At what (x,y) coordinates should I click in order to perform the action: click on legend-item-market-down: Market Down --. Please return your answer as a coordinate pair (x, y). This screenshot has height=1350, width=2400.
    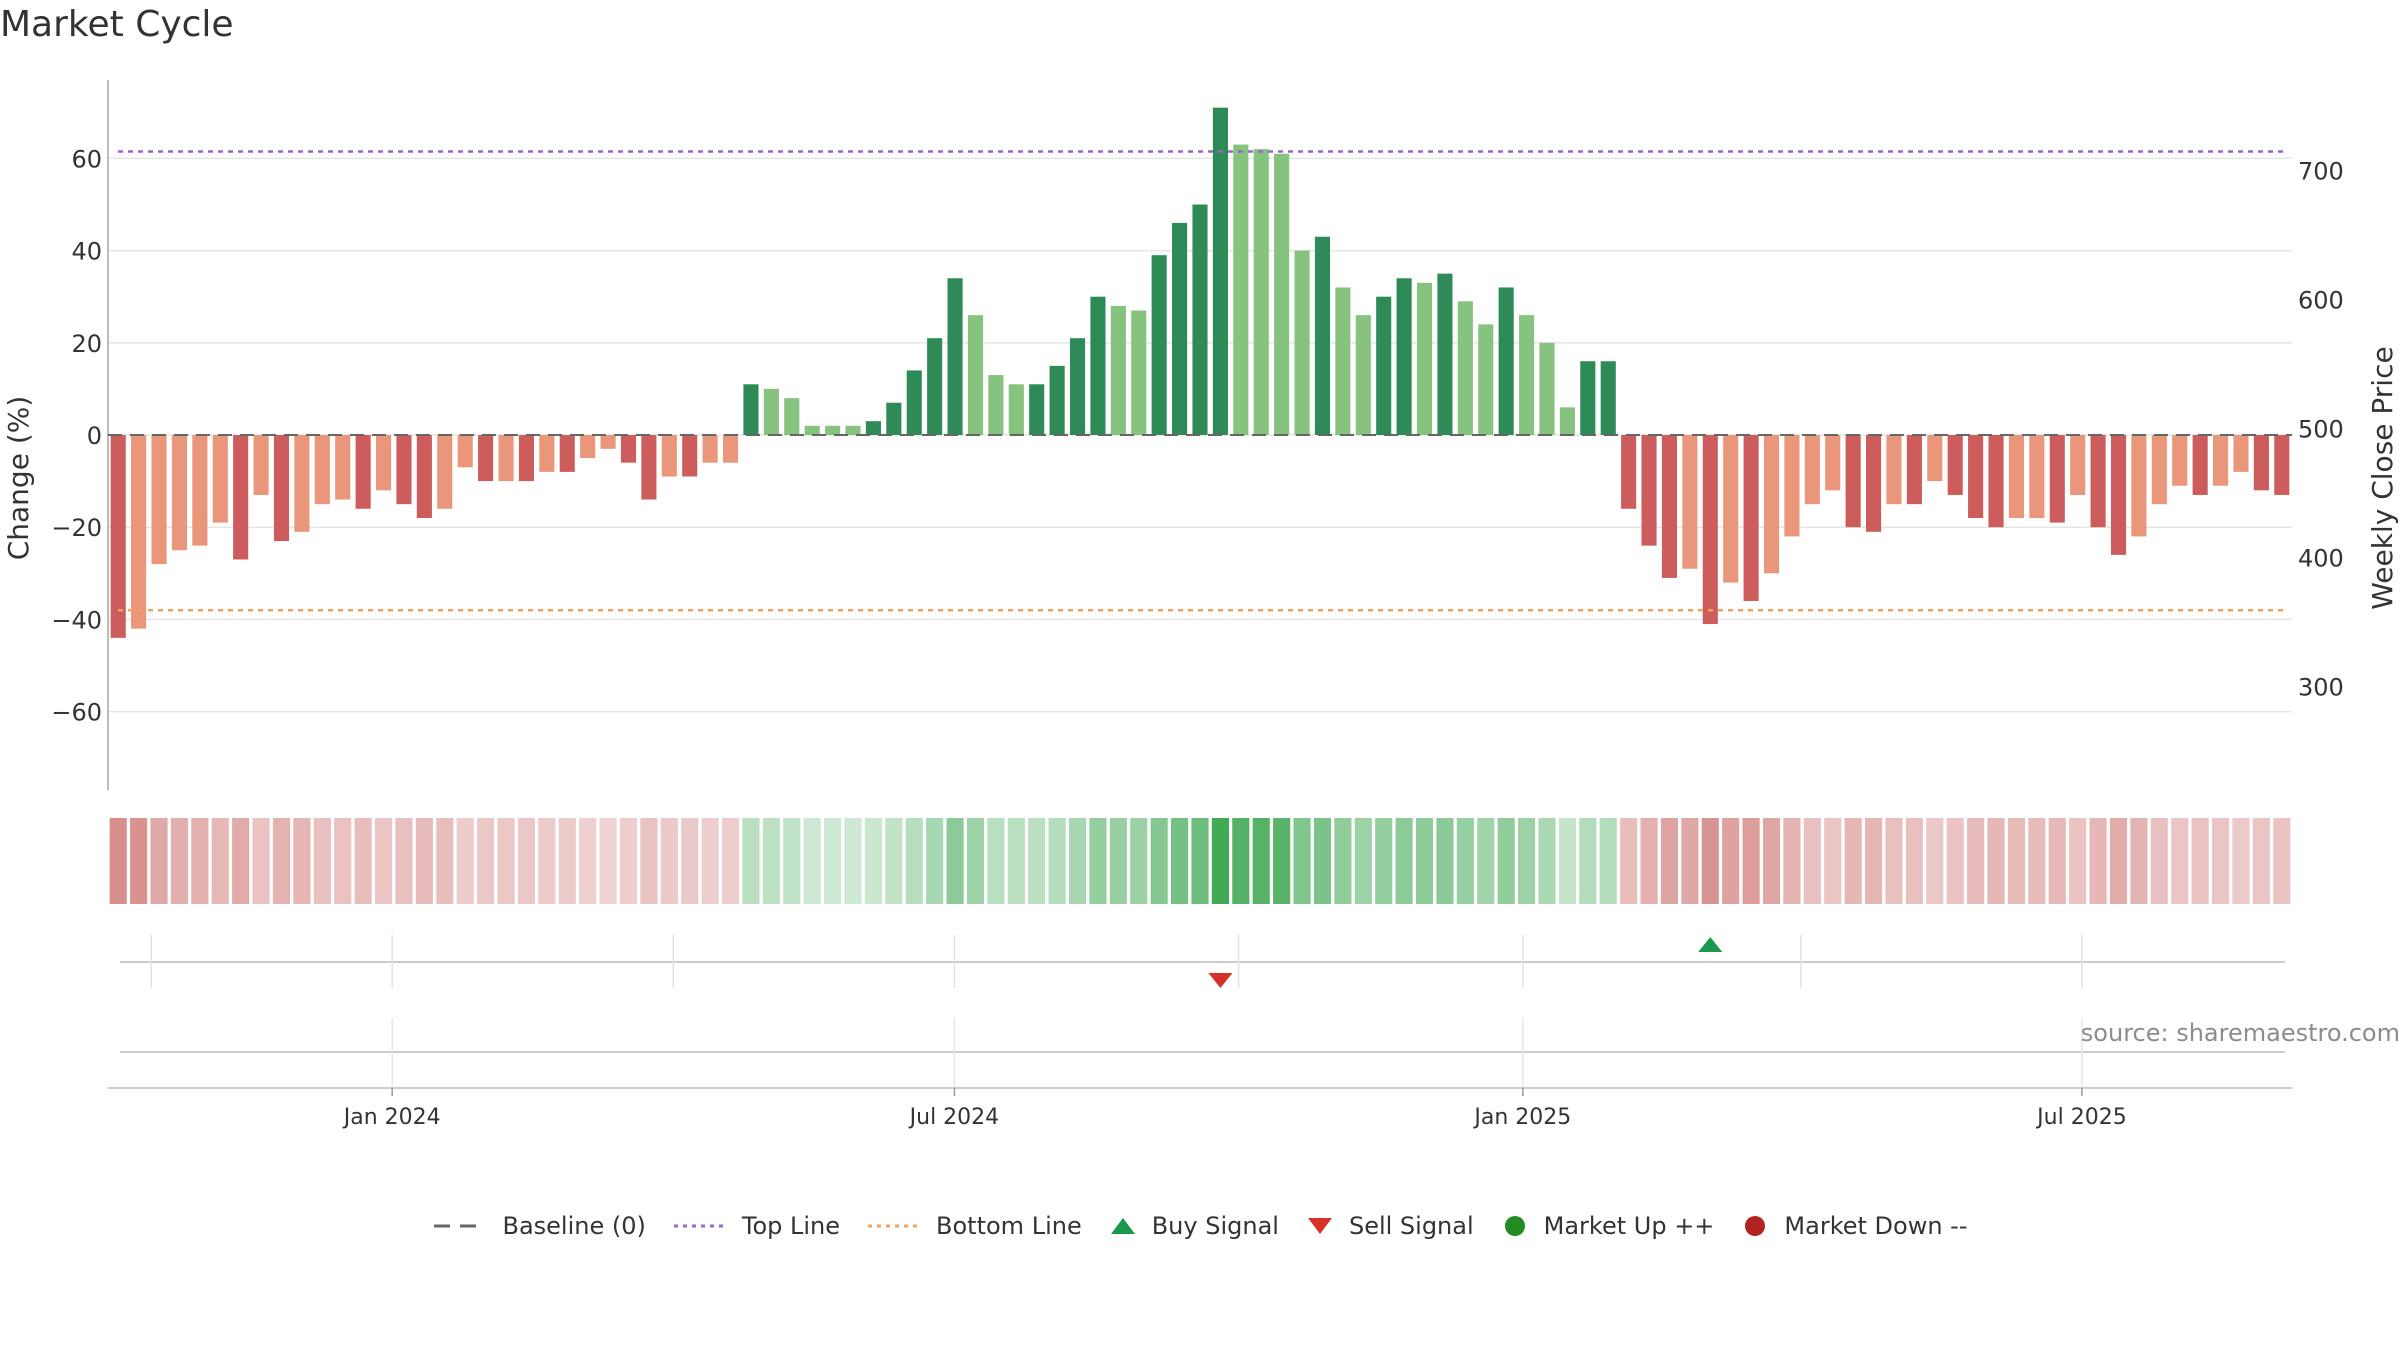
    Looking at the image, I should click on (1854, 1226).